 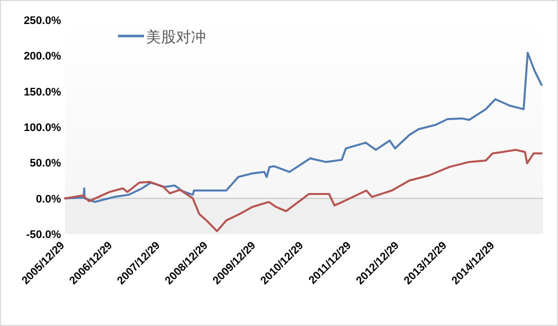 I want to click on y-tick-label: 150.0%, so click(x=43, y=92).